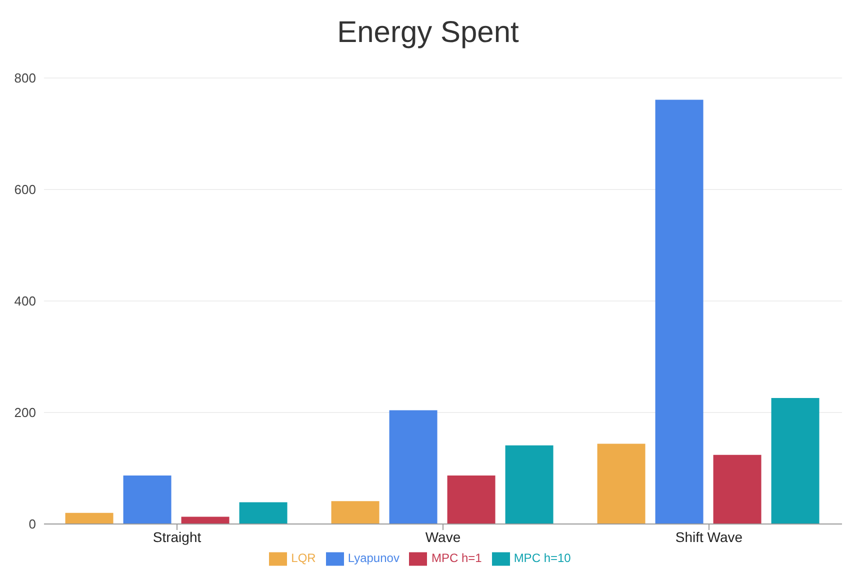  What do you see at coordinates (456, 558) in the screenshot?
I see `legend-label: MPC h=1` at bounding box center [456, 558].